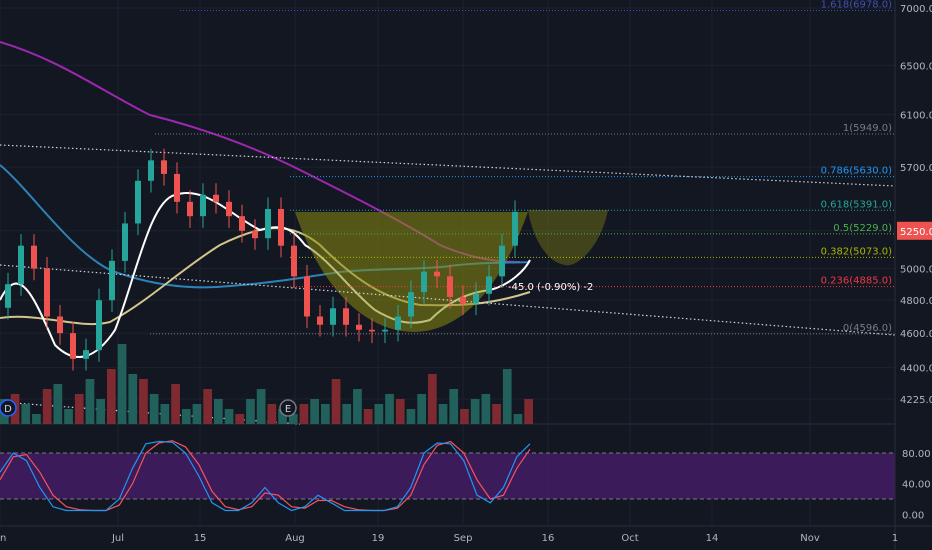 The image size is (932, 550). I want to click on last-price-label: 5250.0, so click(916, 232).